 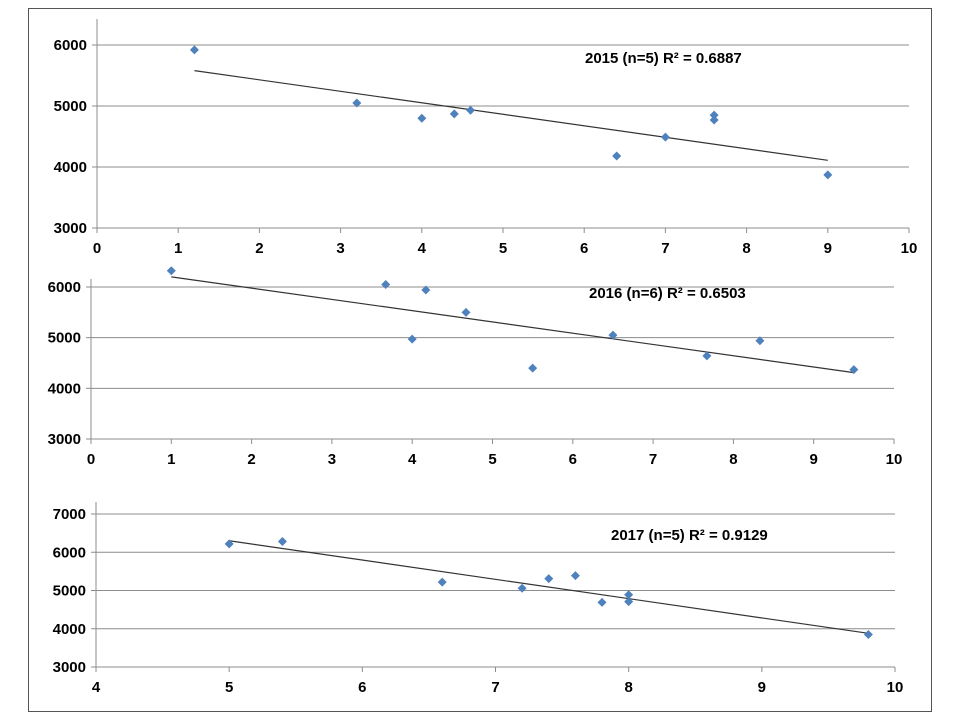 I want to click on chart-1-x-tick-label: 3, so click(x=340, y=248).